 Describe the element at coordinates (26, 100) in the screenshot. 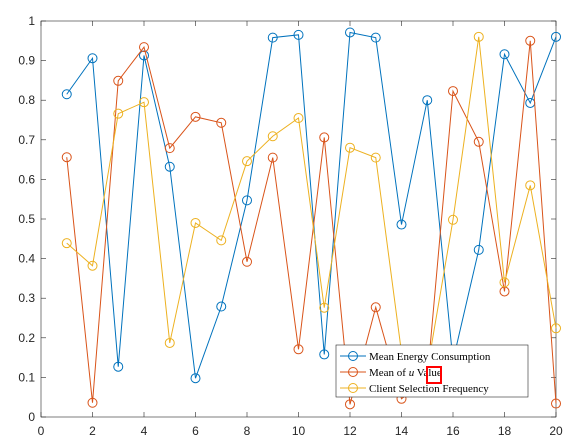

I see `y-tick-label: 0.8` at that location.